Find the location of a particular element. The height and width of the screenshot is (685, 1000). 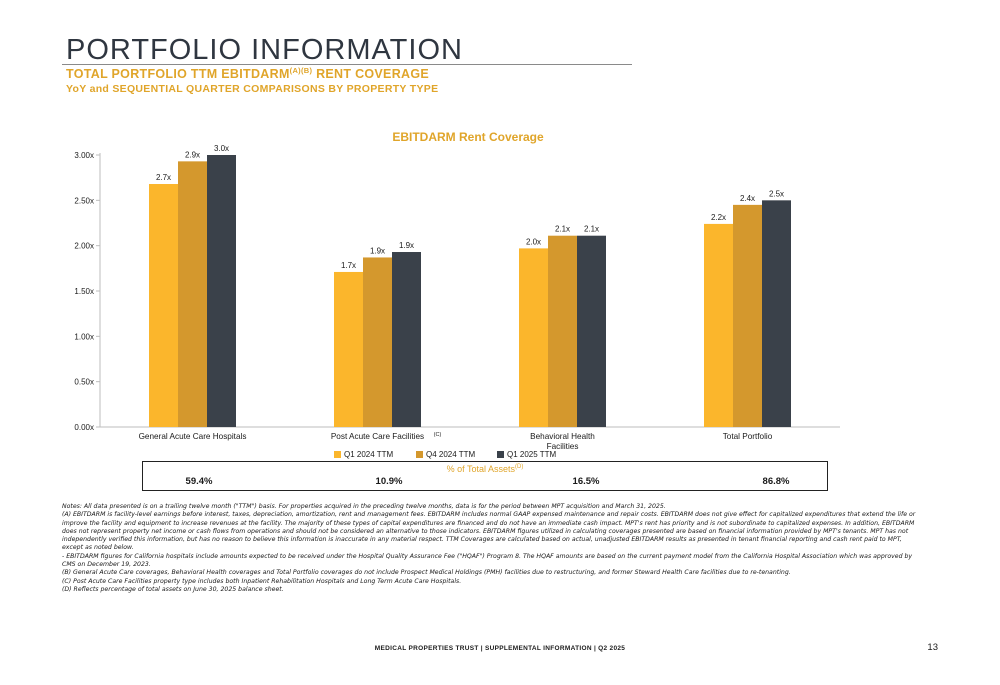

total-assets-label-text: % of Total Assets is located at coordinates (481, 469).